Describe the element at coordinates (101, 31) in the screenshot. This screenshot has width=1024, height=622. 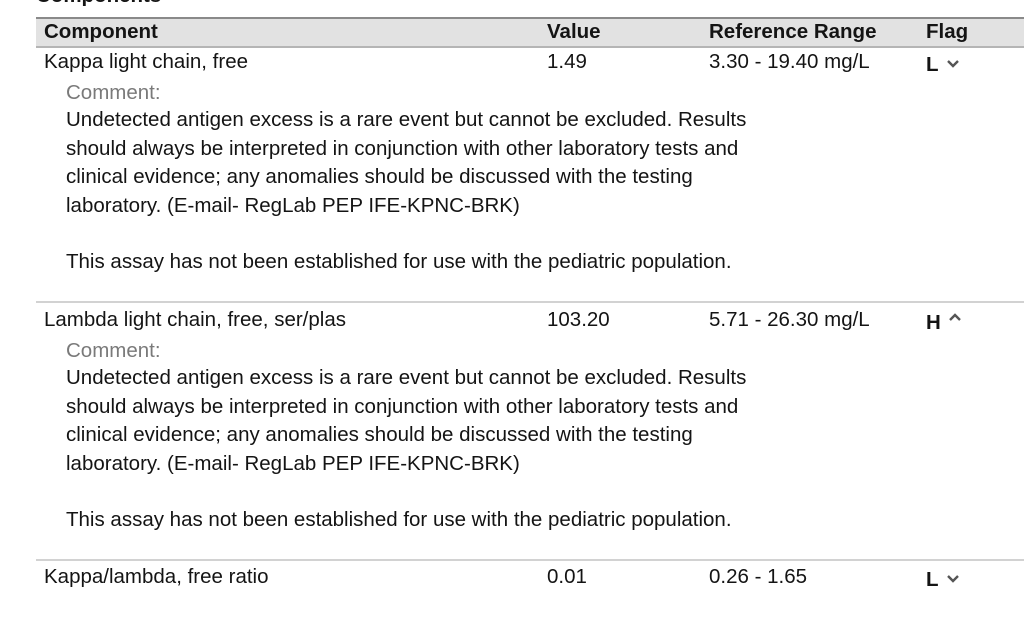
I see `column-header: Component` at that location.